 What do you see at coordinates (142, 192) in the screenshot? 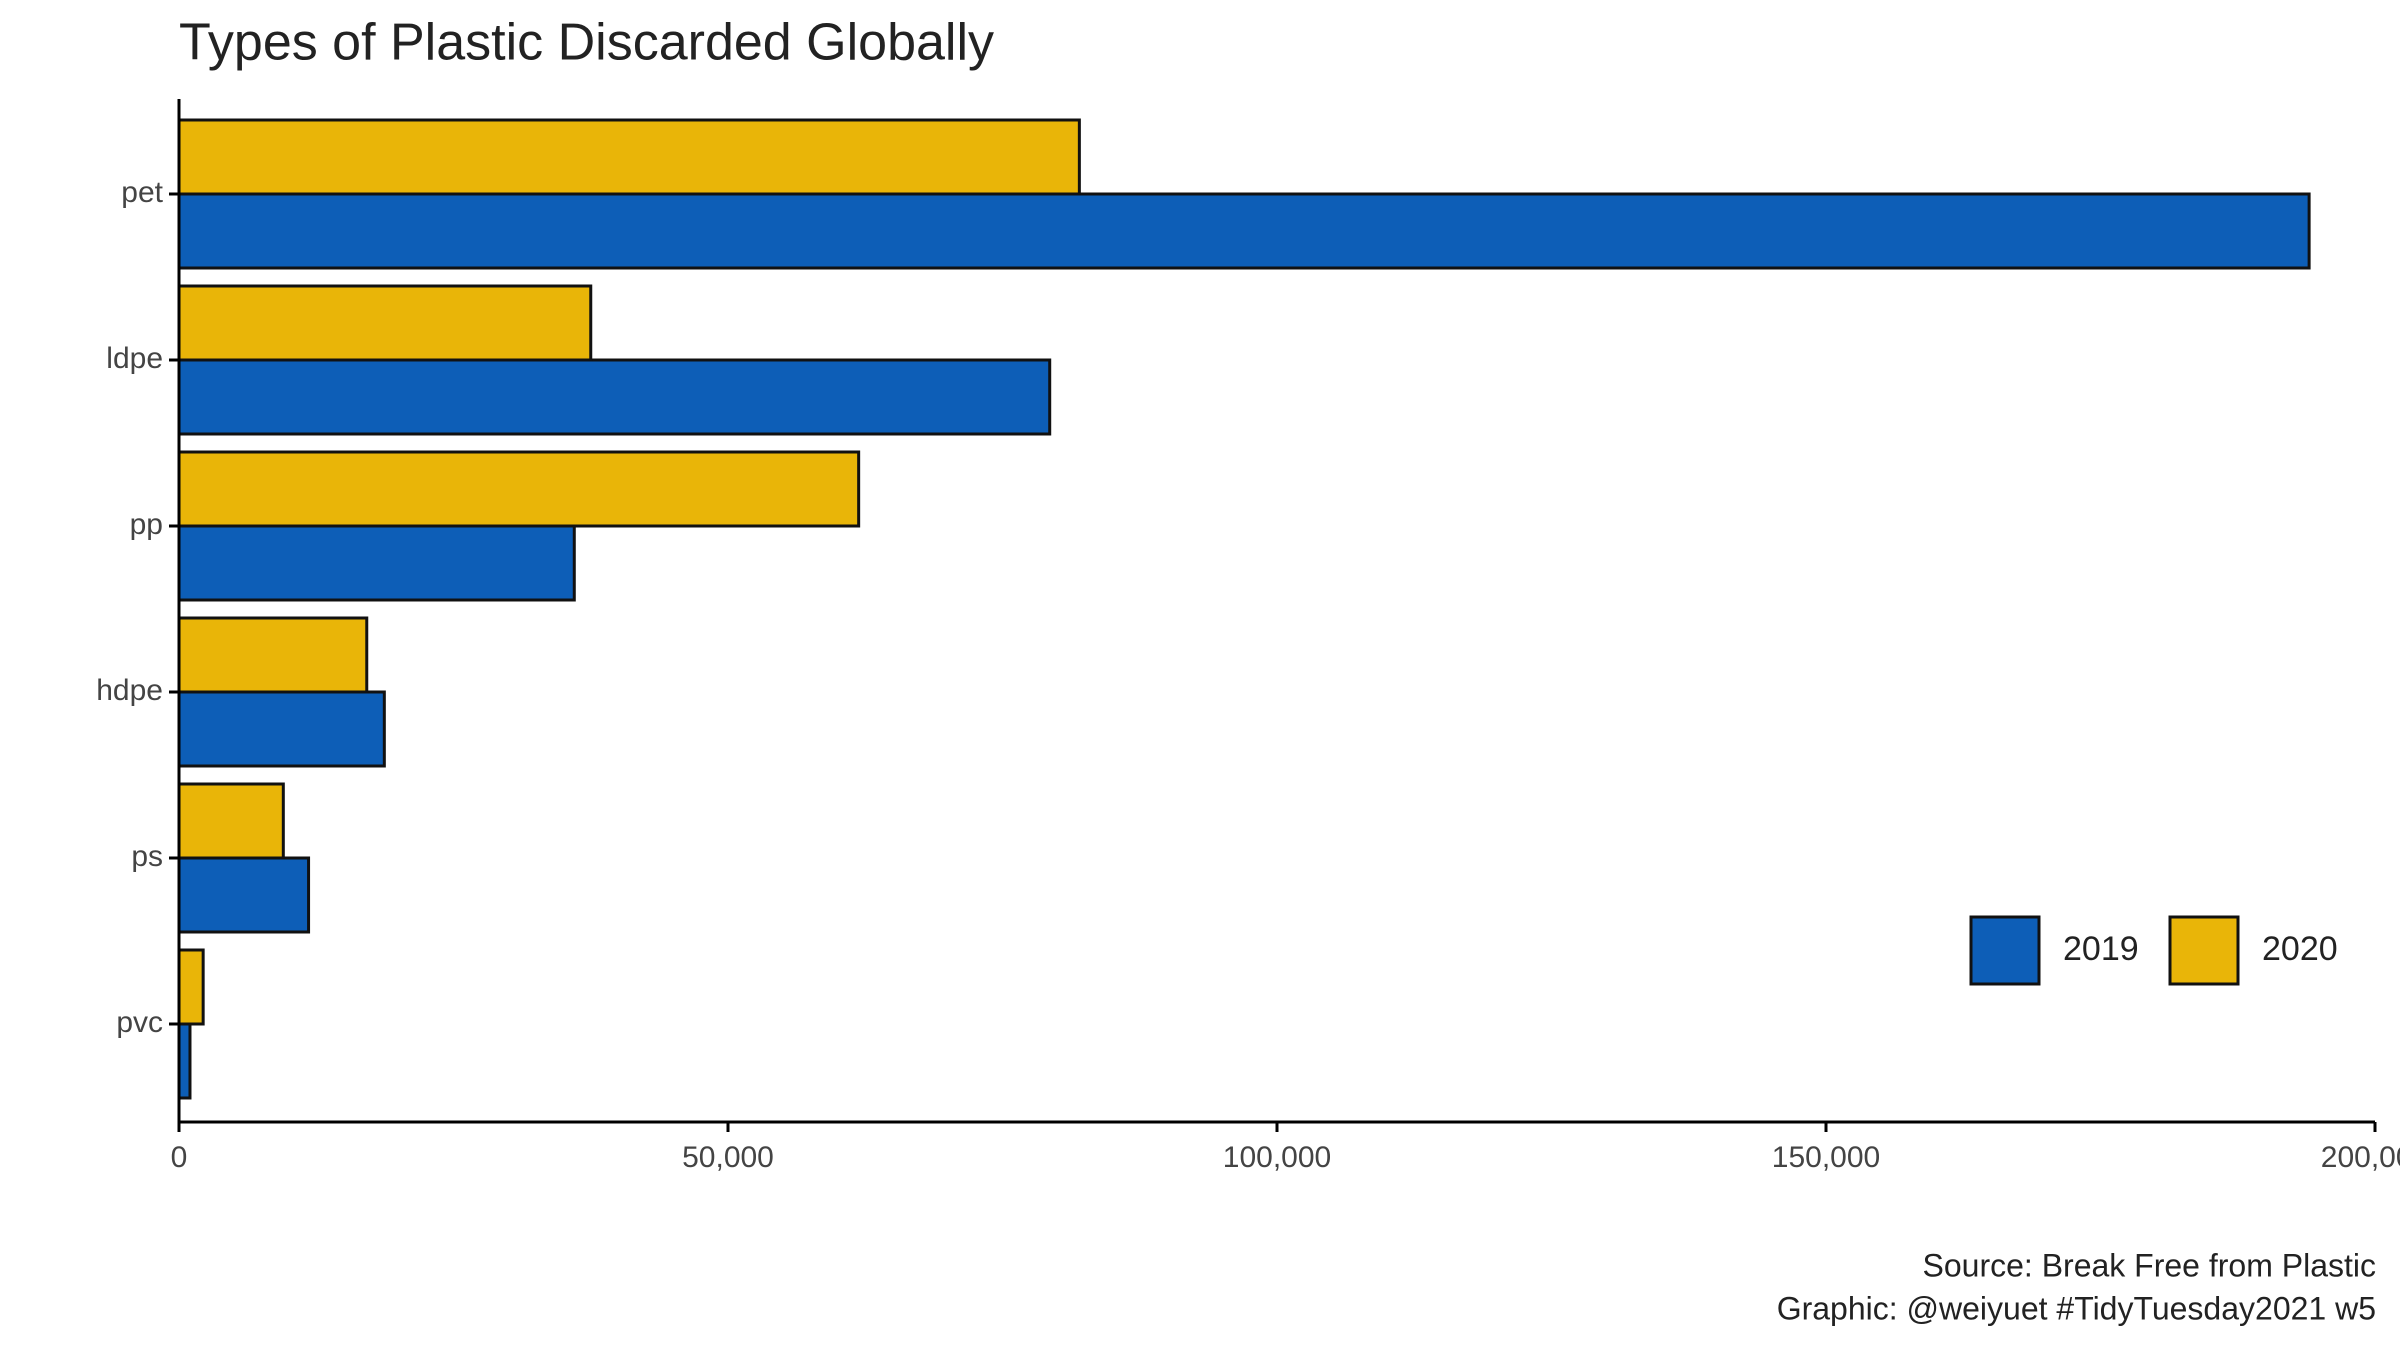
I see `y-tick-label: pet` at bounding box center [142, 192].